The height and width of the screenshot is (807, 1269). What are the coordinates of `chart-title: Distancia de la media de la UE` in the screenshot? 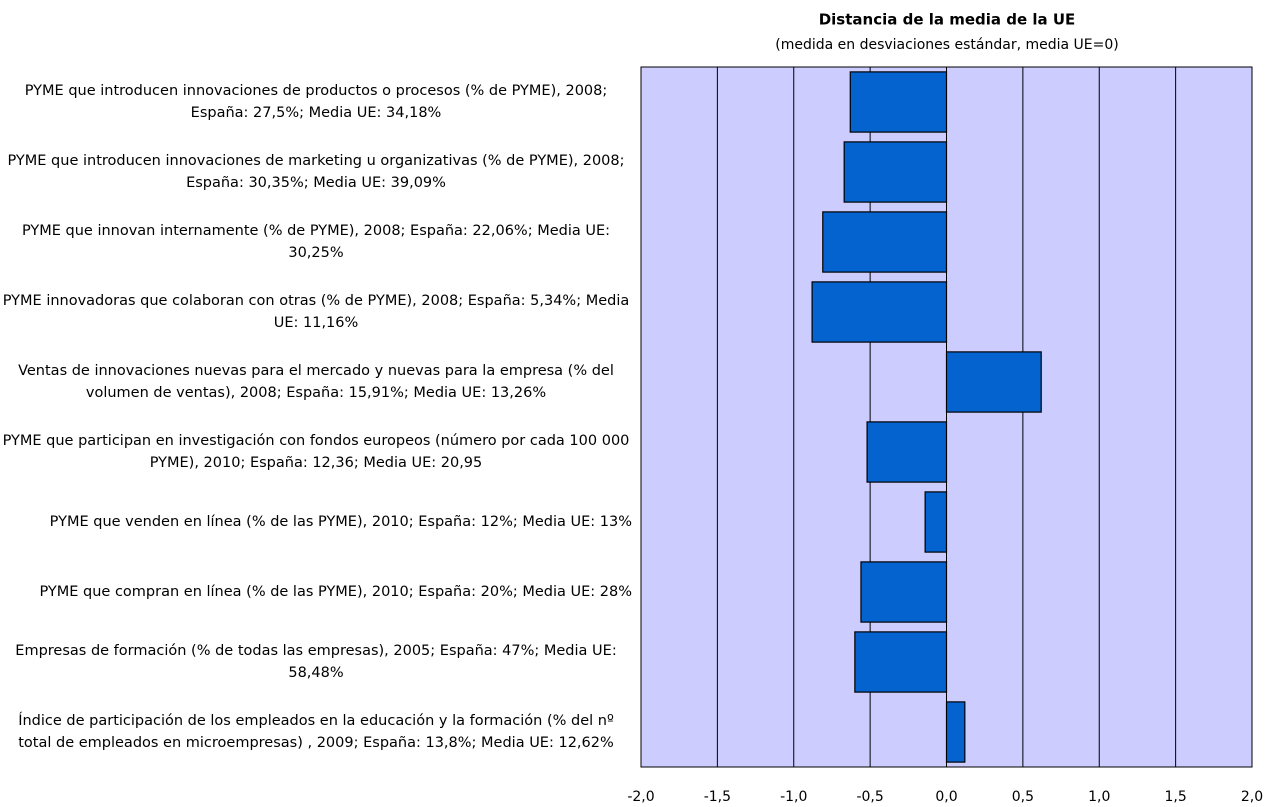 It's located at (947, 20).